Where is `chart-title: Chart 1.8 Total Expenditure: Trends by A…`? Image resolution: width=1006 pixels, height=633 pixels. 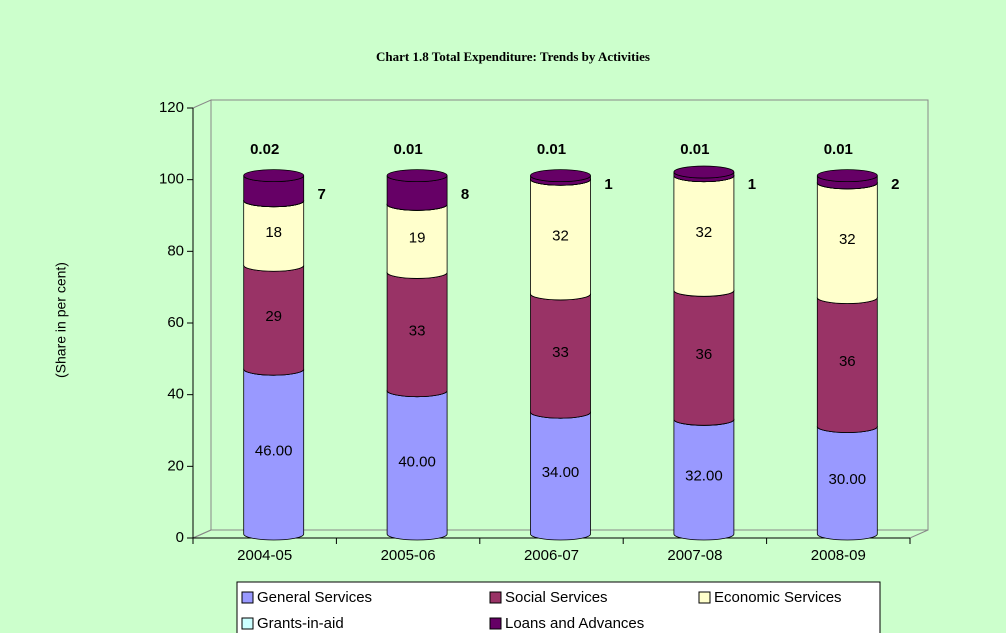
chart-title: Chart 1.8 Total Expenditure: Trends by A… is located at coordinates (513, 56).